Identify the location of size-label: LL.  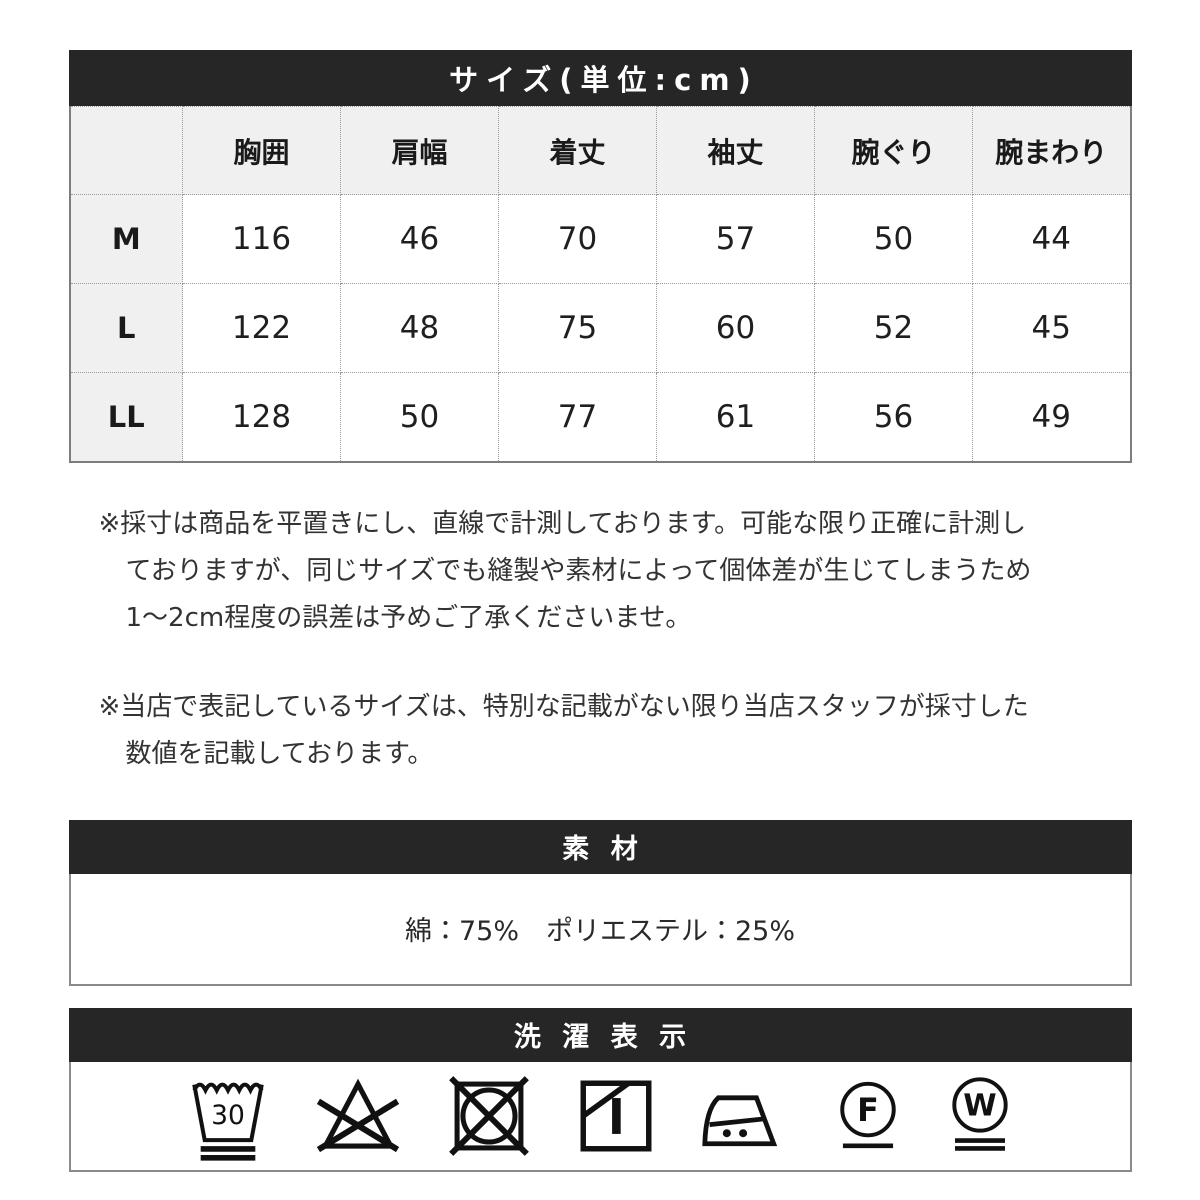
(126, 417).